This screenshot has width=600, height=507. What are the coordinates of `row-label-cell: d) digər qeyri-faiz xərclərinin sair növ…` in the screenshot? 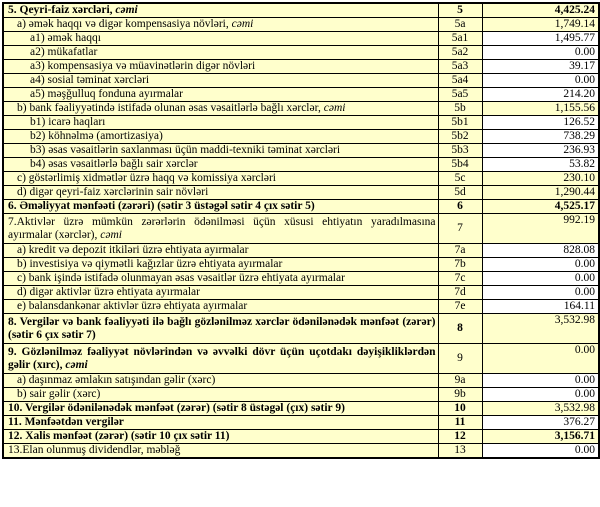 It's located at (220, 192).